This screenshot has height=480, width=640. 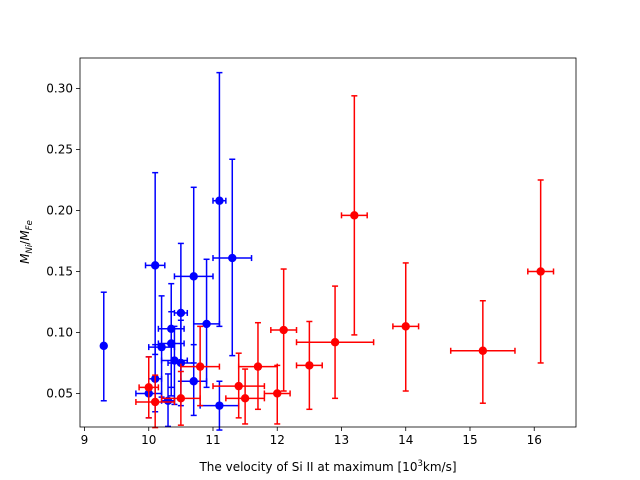 What do you see at coordinates (469, 440) in the screenshot?
I see `x-tick-label-6: 15` at bounding box center [469, 440].